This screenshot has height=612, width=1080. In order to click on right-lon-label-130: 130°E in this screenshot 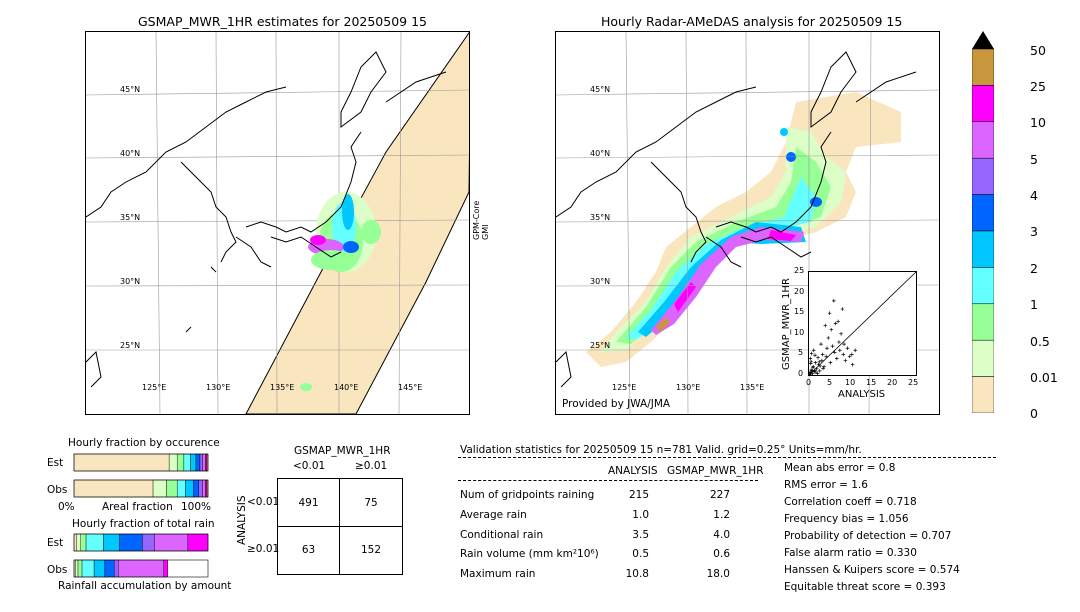, I will do `click(688, 387)`.